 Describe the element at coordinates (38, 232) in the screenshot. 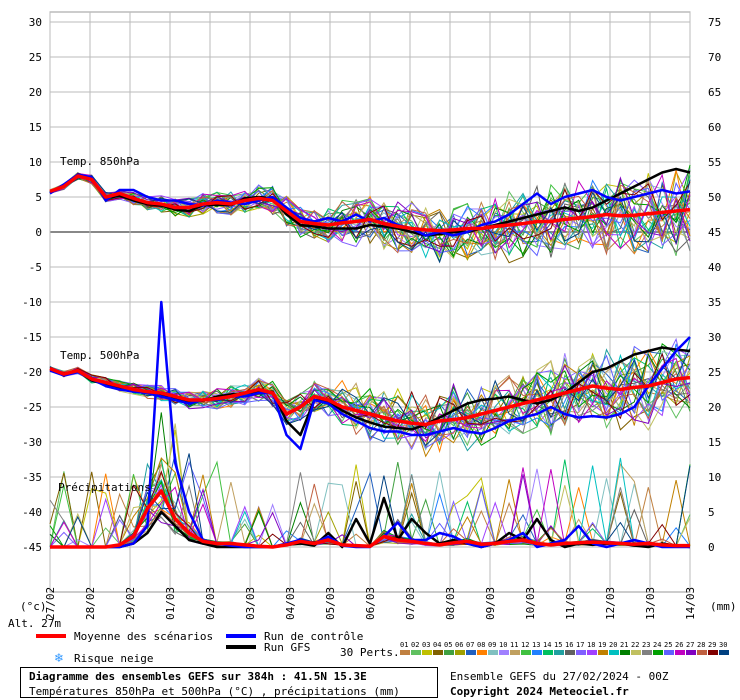

I see `left-tick-label: 0` at that location.